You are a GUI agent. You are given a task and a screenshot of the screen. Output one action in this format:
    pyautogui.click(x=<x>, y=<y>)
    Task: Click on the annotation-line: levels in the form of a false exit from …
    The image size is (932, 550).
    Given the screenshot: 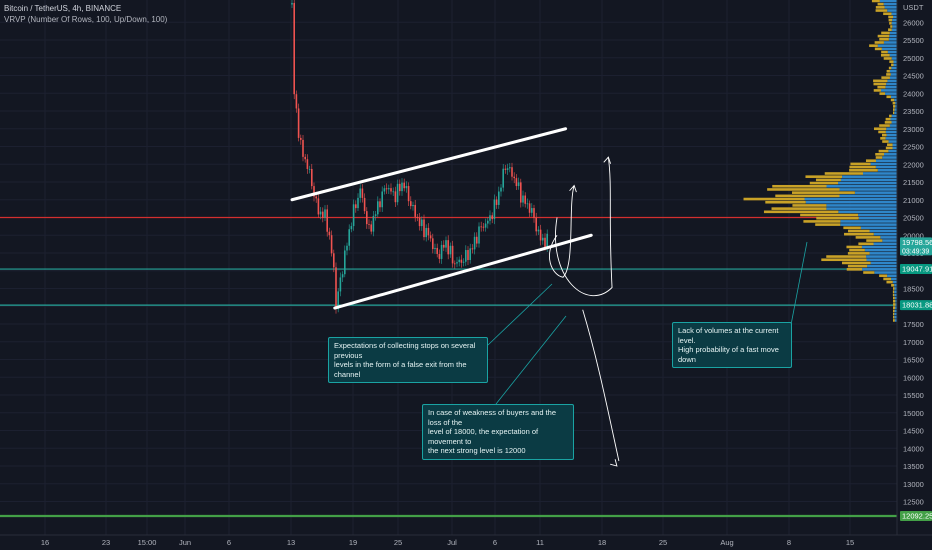 What is the action you would take?
    pyautogui.click(x=400, y=369)
    